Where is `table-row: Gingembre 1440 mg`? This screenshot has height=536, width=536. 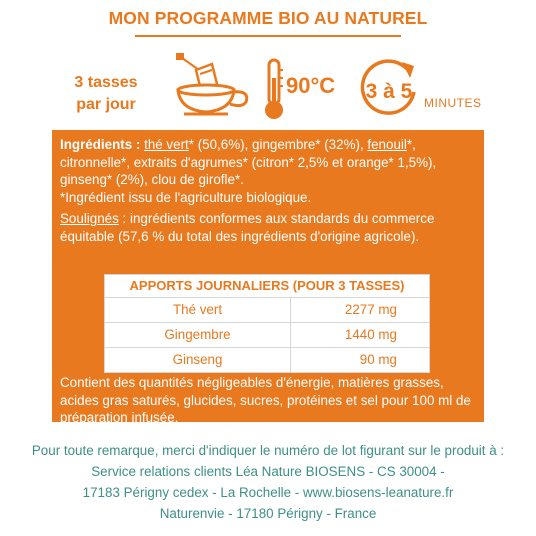 table-row: Gingembre 1440 mg is located at coordinates (267, 335).